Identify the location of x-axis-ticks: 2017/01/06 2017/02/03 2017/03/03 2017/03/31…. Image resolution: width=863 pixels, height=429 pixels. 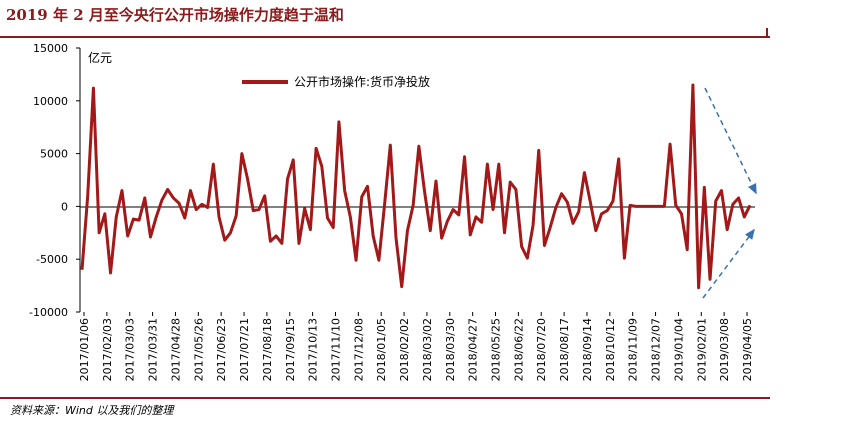
(416, 346).